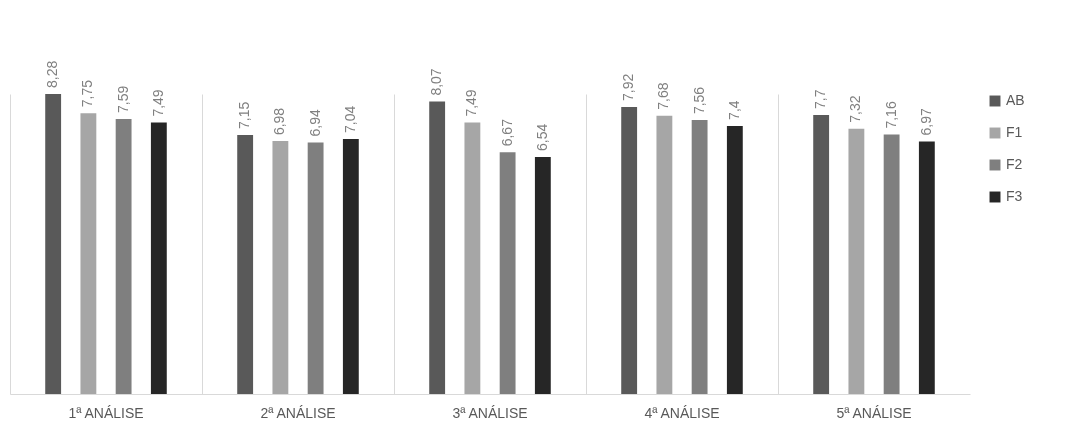 The height and width of the screenshot is (421, 1091). Describe the element at coordinates (314, 123) in the screenshot. I see `data-label: 6,94` at that location.